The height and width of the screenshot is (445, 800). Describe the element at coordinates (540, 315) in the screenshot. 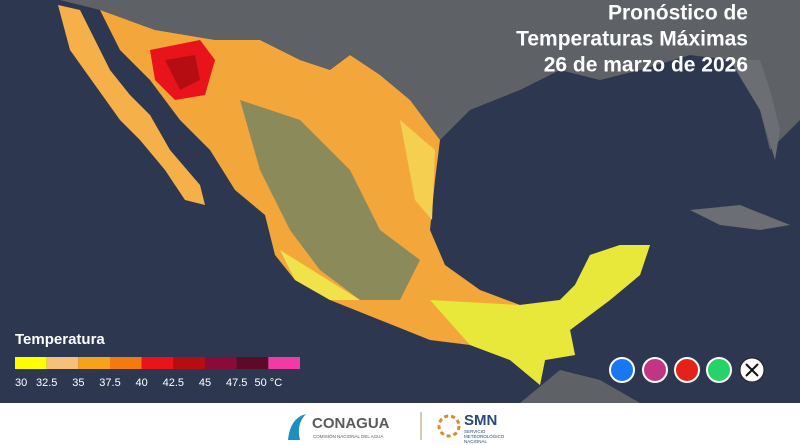

I see `southeast-warm` at that location.